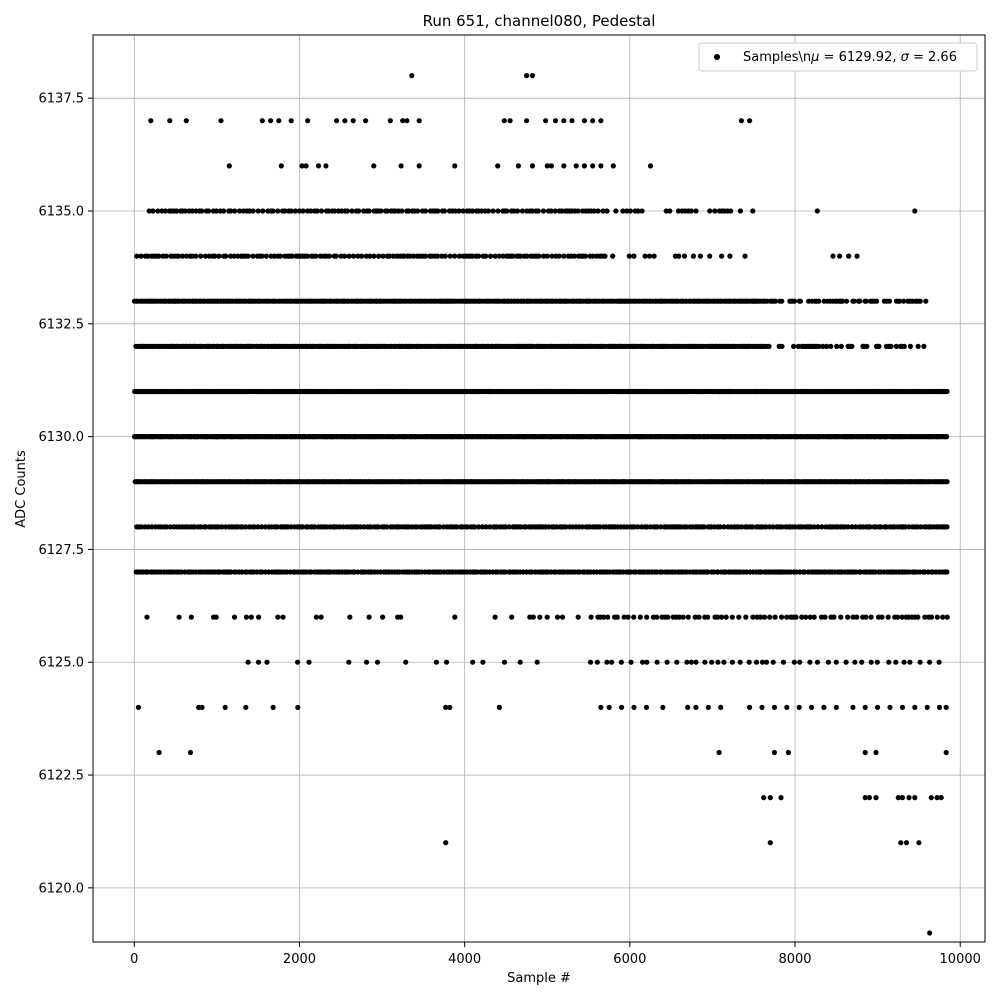 The width and height of the screenshot is (1000, 1000). What do you see at coordinates (62, 550) in the screenshot?
I see `y-tick-label: 6127.5` at bounding box center [62, 550].